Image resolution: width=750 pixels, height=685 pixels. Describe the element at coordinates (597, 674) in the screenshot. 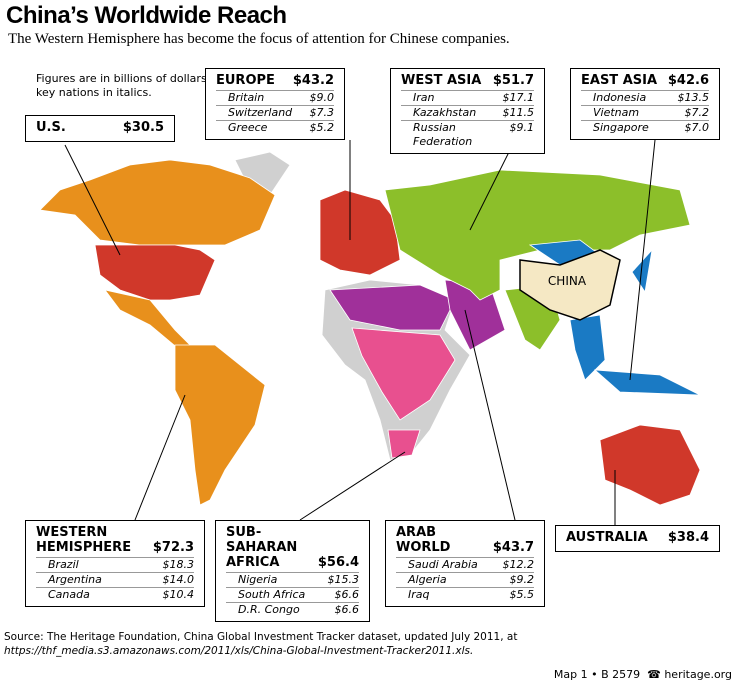

I see `footer-map: Map 1 • B 2579` at that location.